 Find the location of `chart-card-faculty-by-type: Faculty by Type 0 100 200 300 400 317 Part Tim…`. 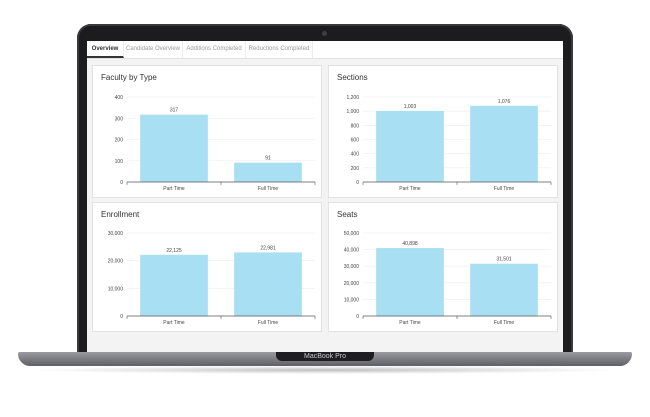

chart-card-faculty-by-type: Faculty by Type 0 100 200 300 400 317 Part Tim… is located at coordinates (207, 131).